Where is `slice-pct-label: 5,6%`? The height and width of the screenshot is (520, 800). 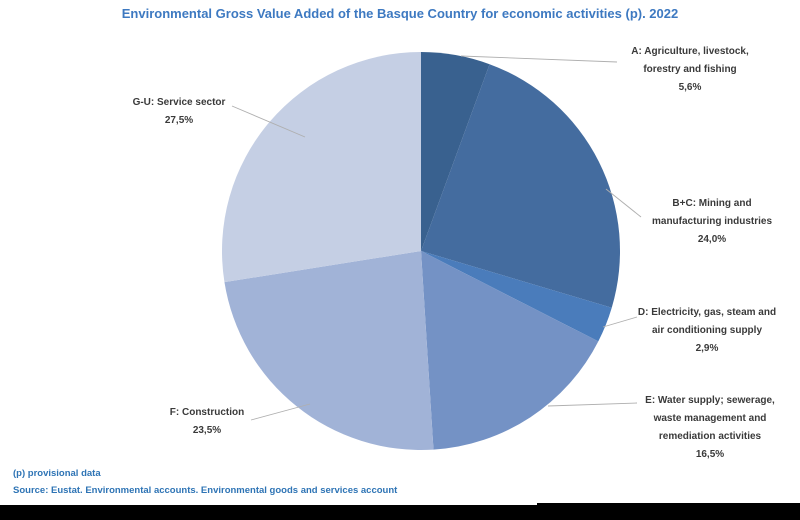
slice-pct-label: 5,6% is located at coordinates (690, 87).